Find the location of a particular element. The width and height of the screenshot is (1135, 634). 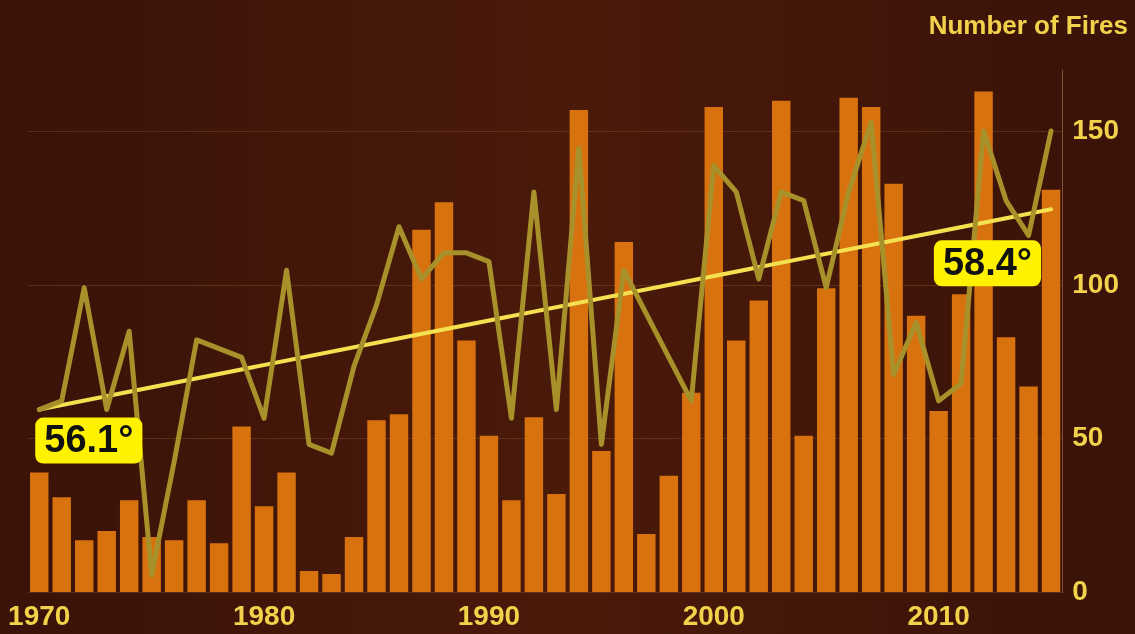

x-tick-label: 2000 is located at coordinates (713, 615).